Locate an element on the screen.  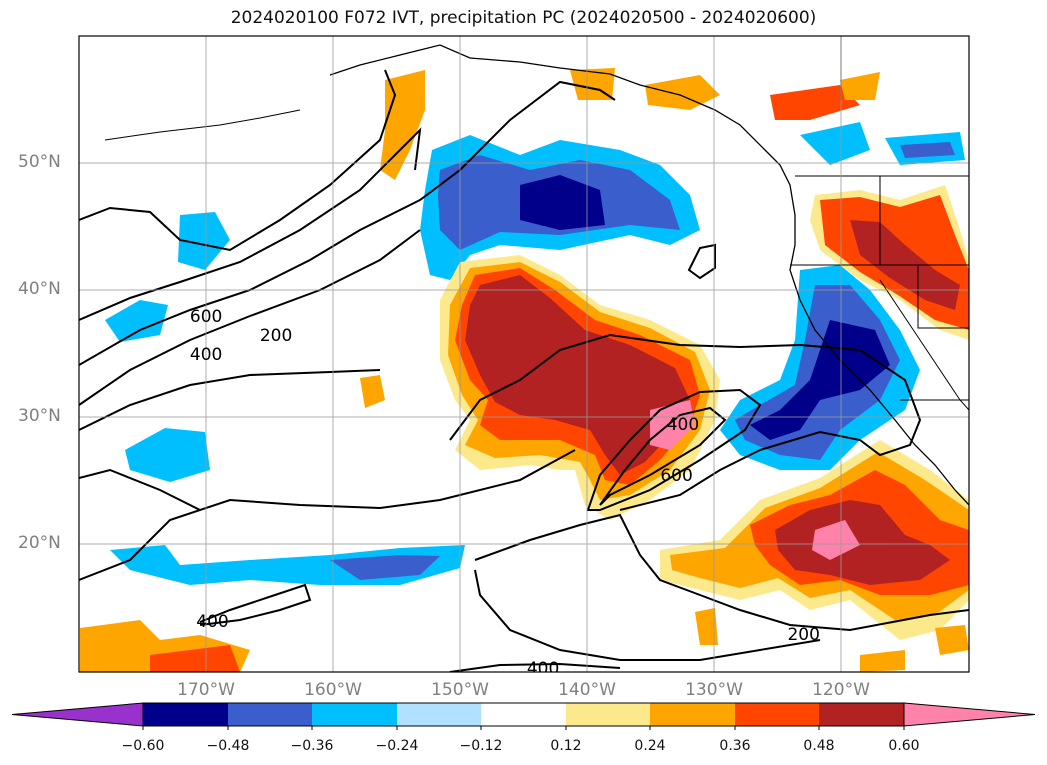
lat-label-40n: 40°N is located at coordinates (39, 289).